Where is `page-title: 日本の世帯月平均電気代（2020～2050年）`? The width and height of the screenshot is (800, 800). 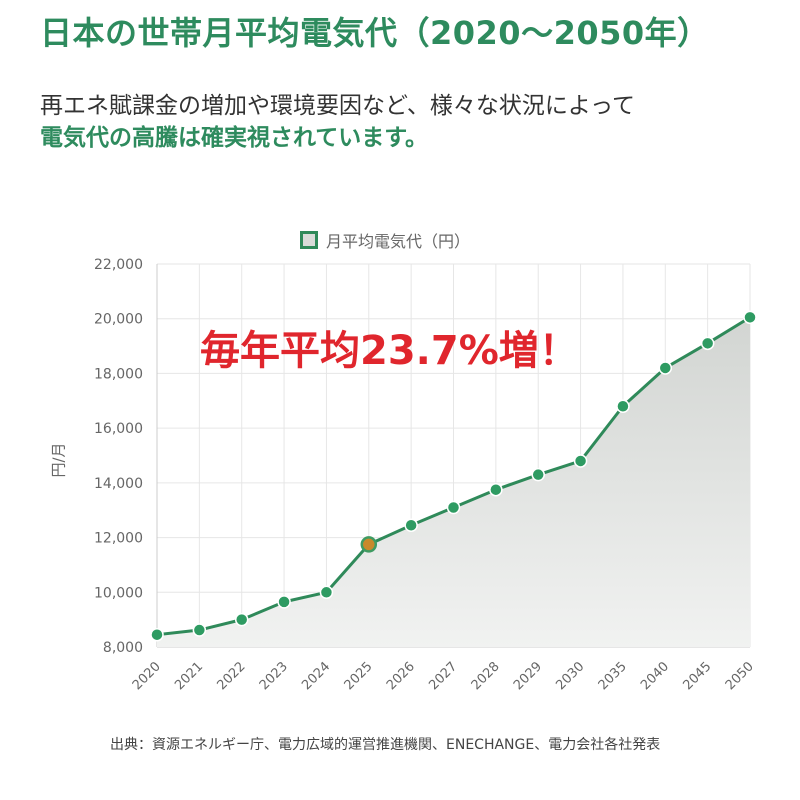
page-title: 日本の世帯月平均電気代（2020～2050年） is located at coordinates (375, 33).